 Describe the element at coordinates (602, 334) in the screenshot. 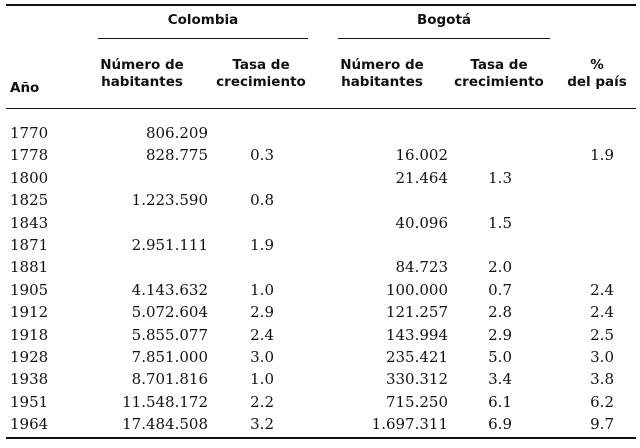

I see `table-cell-pct: 2.5` at that location.